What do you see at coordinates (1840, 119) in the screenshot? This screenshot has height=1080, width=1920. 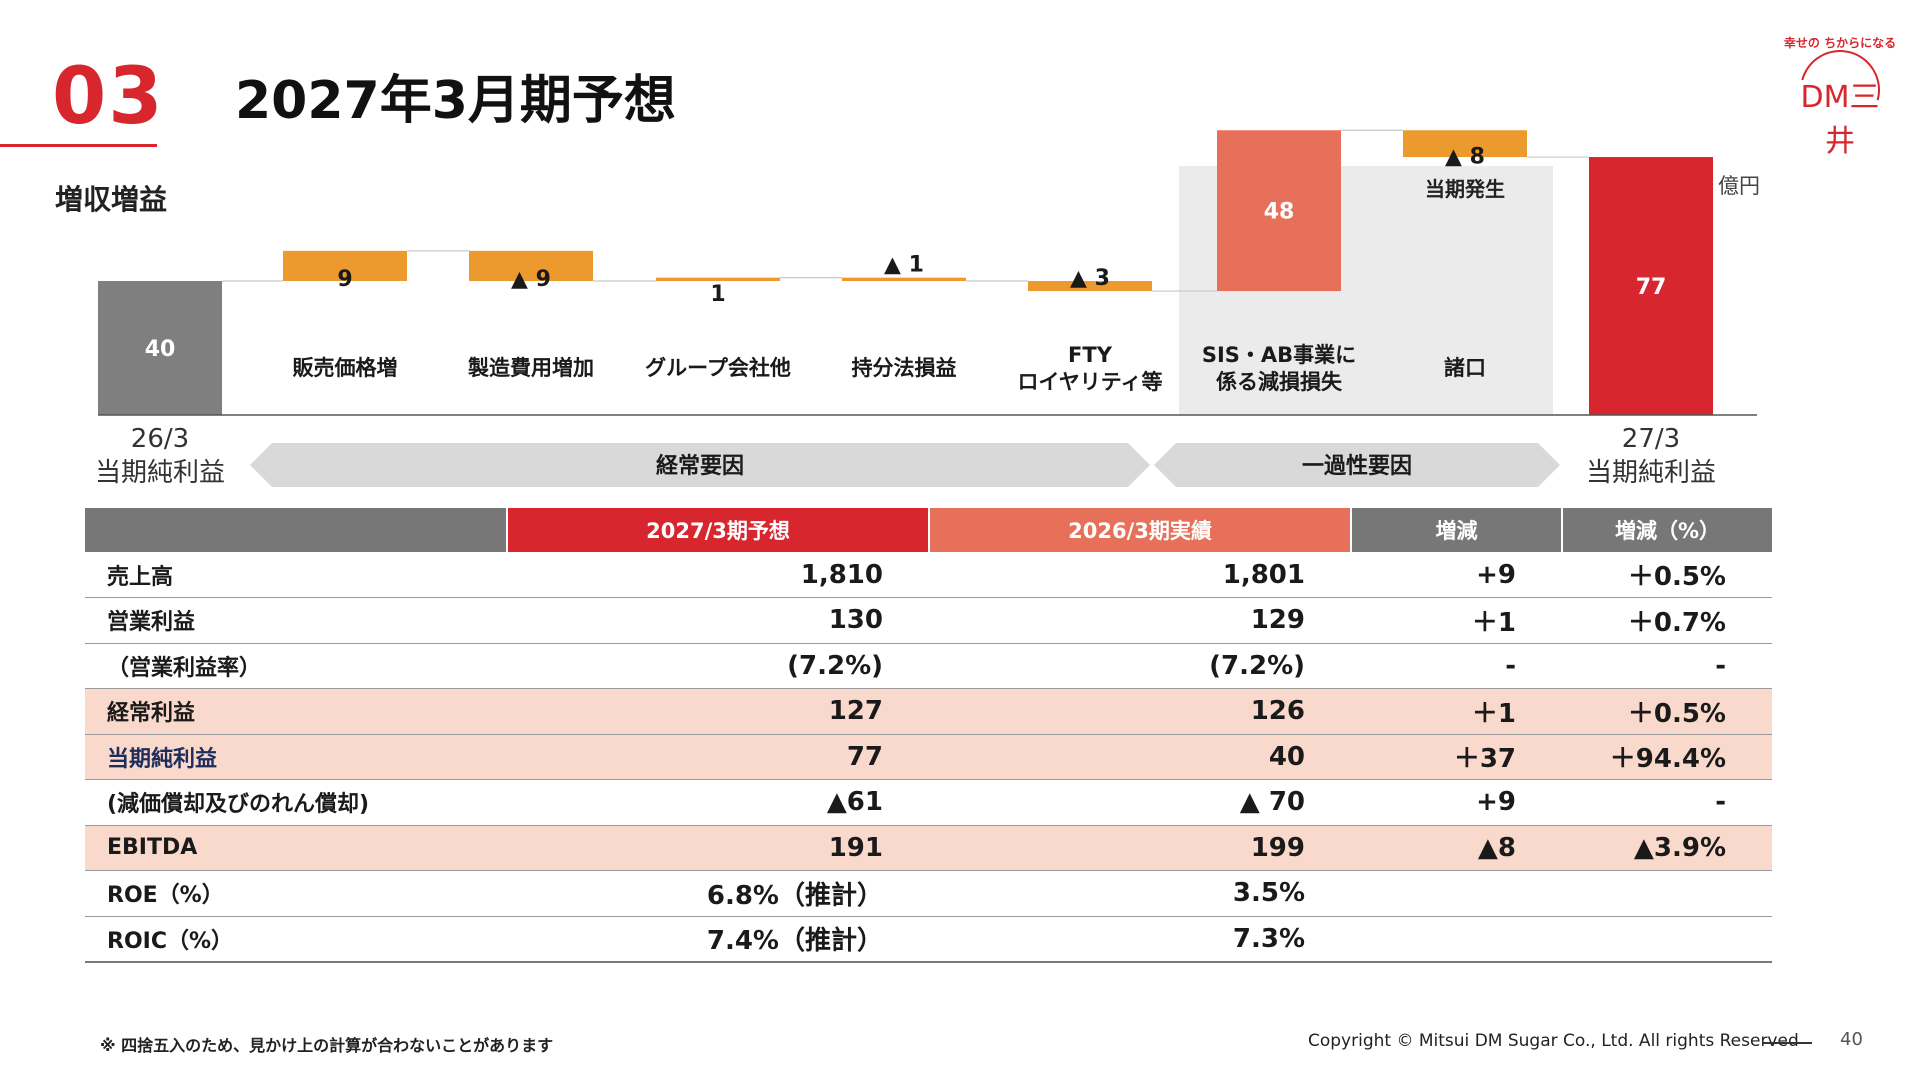 I see `logo-text: DM三井` at bounding box center [1840, 119].